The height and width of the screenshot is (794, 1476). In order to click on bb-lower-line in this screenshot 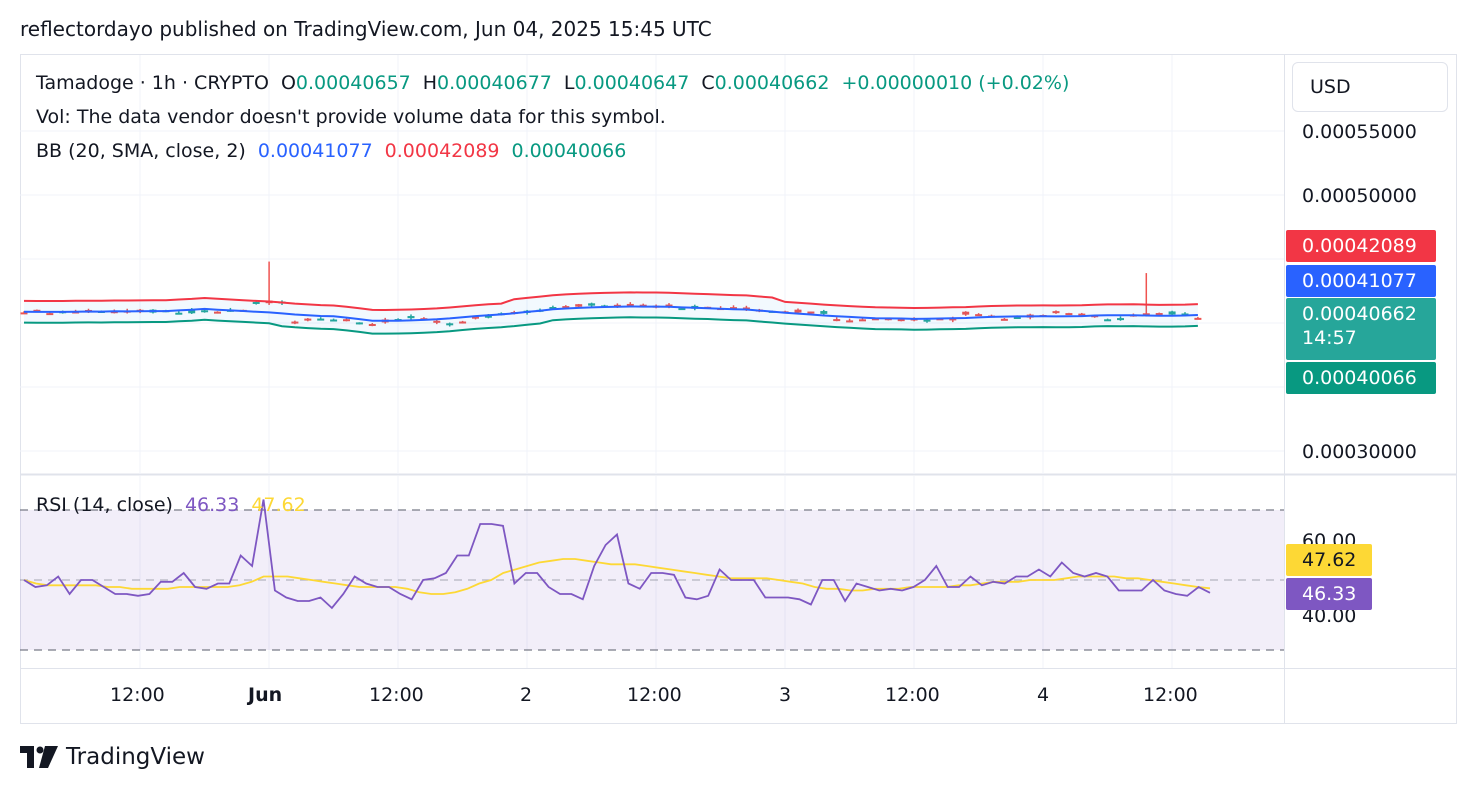, I will do `click(610, 325)`.